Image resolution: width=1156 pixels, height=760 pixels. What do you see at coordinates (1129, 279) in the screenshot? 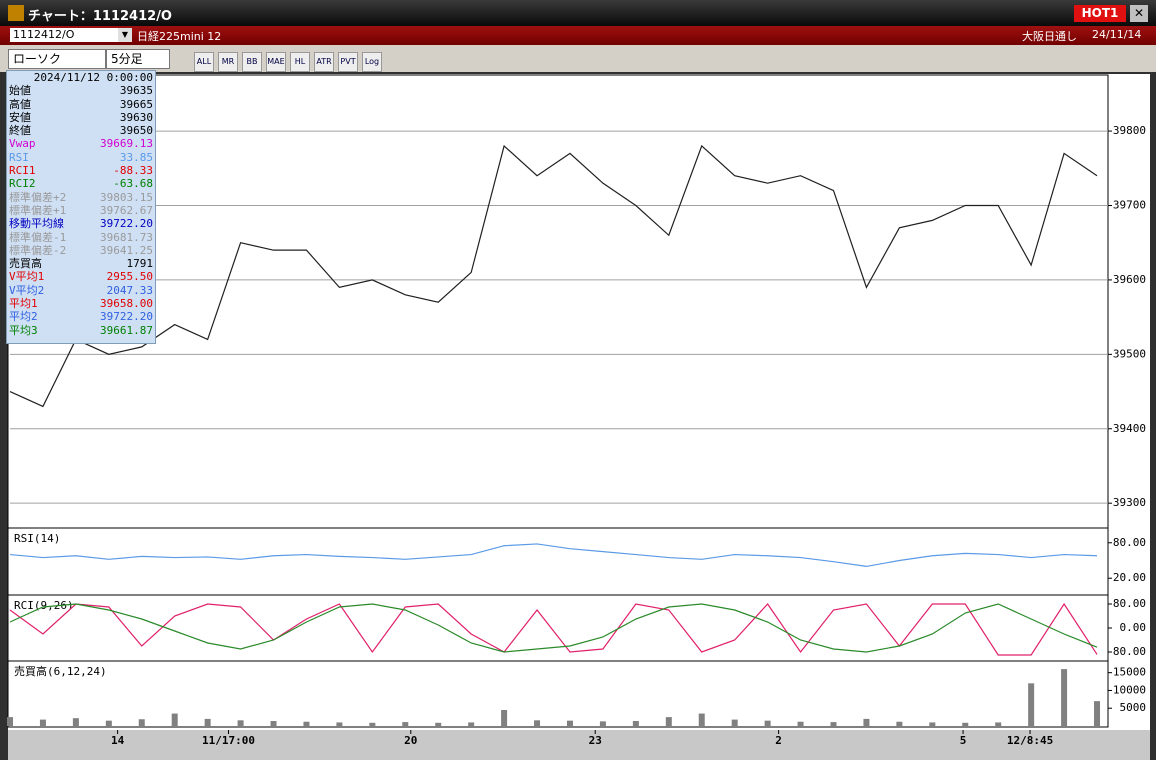
I see `y-tick-label: 39600` at bounding box center [1129, 279].